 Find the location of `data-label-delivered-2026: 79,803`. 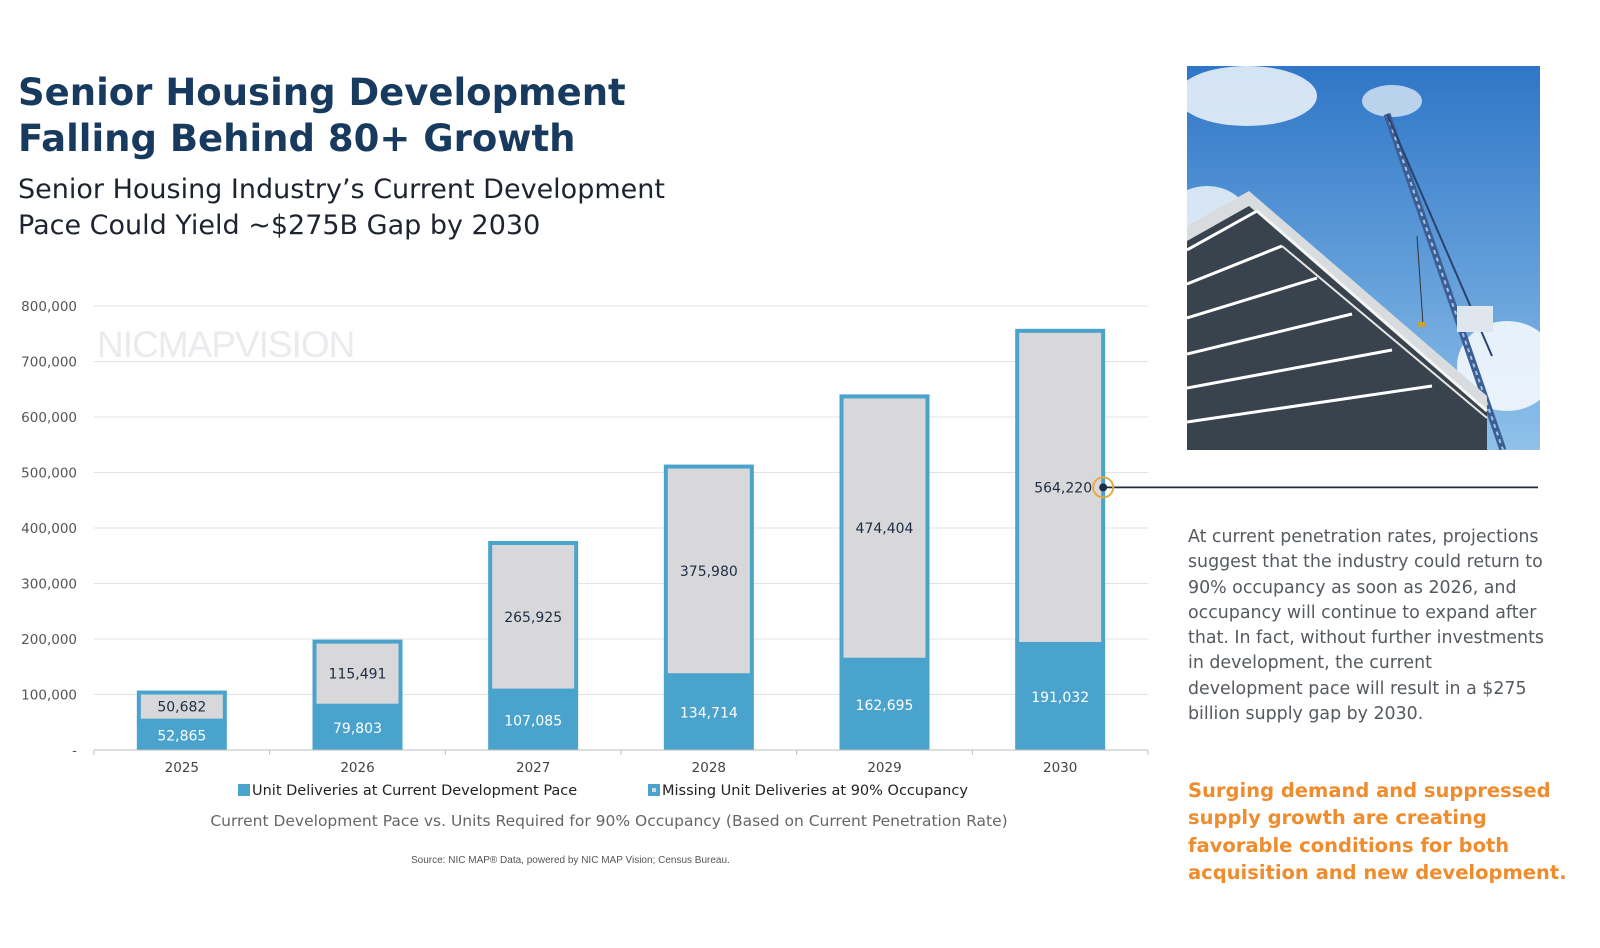

data-label-delivered-2026: 79,803 is located at coordinates (357, 729).